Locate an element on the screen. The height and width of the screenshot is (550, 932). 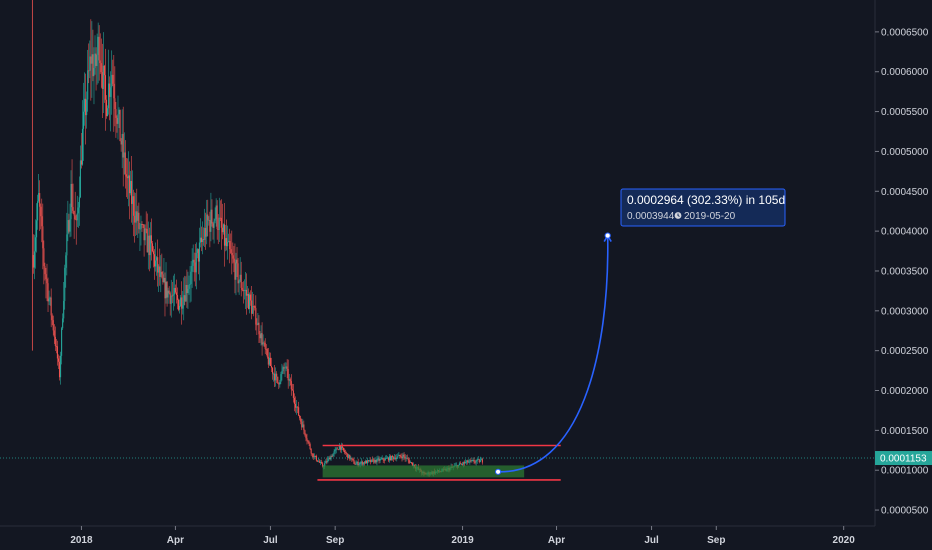
price-tick-label: 0.0004000 is located at coordinates (905, 232).